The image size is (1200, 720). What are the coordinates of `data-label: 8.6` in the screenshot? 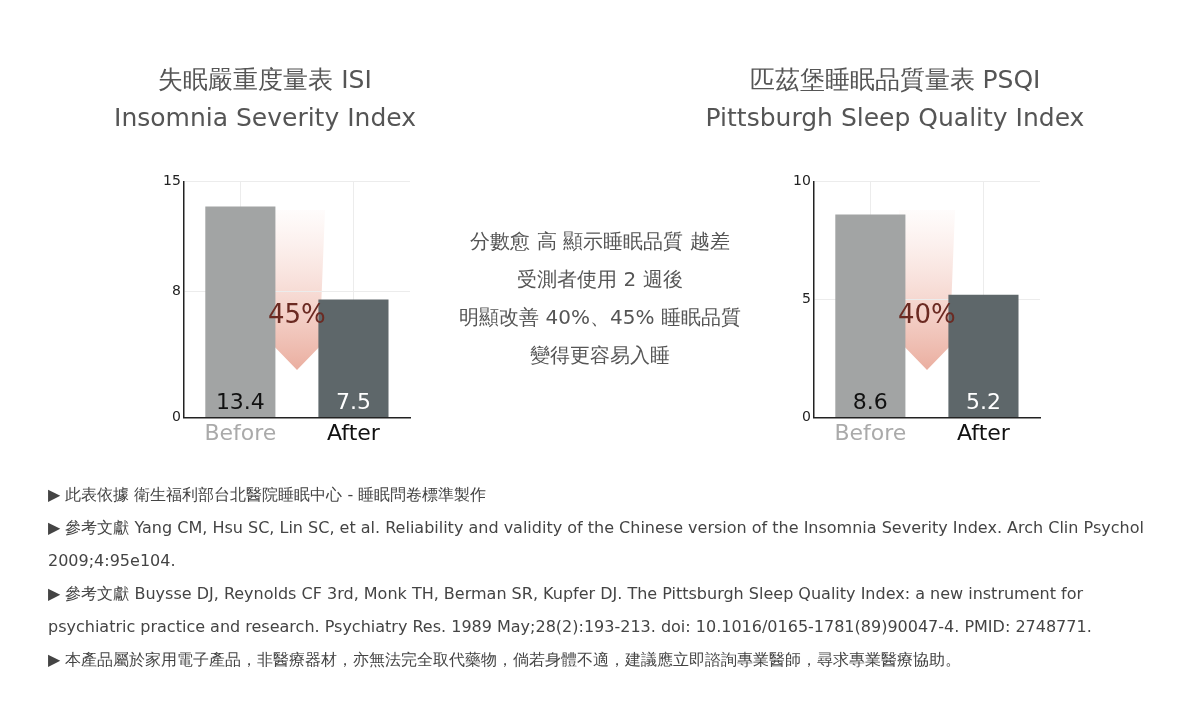 It's located at (870, 401).